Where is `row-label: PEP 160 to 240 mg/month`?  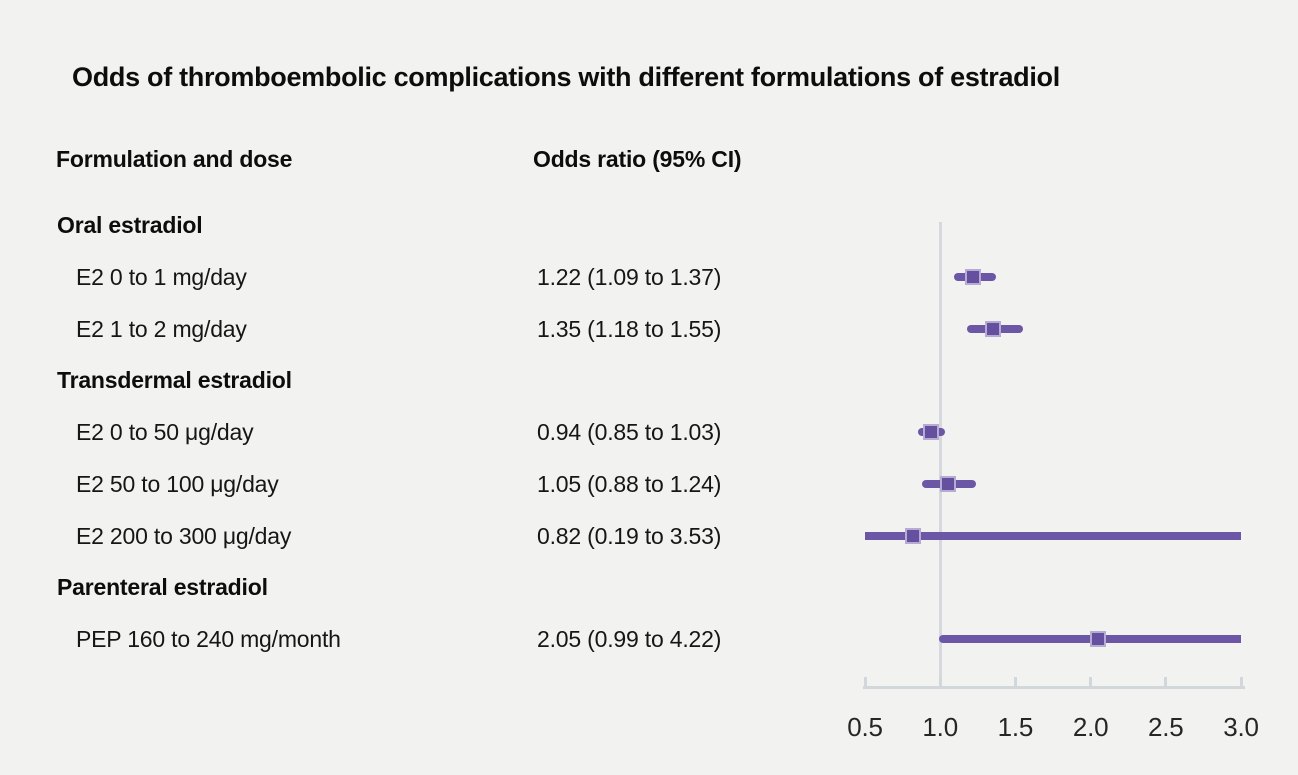
row-label: PEP 160 to 240 mg/month is located at coordinates (208, 639).